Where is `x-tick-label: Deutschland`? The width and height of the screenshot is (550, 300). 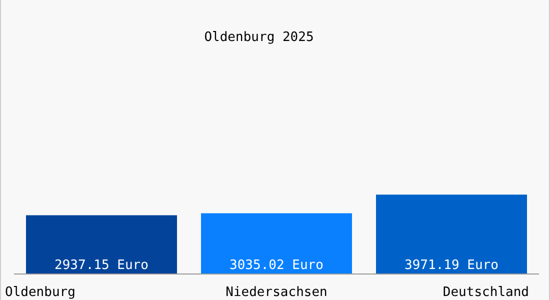 x-tick-label: Deutschland is located at coordinates (485, 292).